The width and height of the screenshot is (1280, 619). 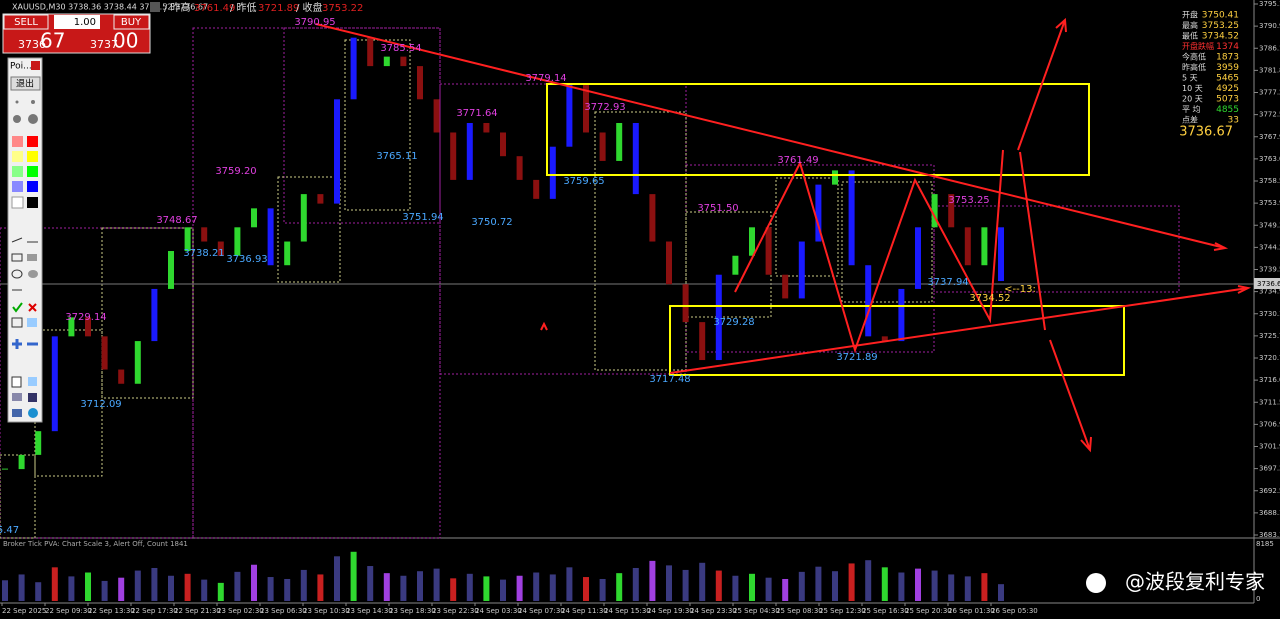 What do you see at coordinates (1086, 444) in the screenshot?
I see `arrow-head` at bounding box center [1086, 444].